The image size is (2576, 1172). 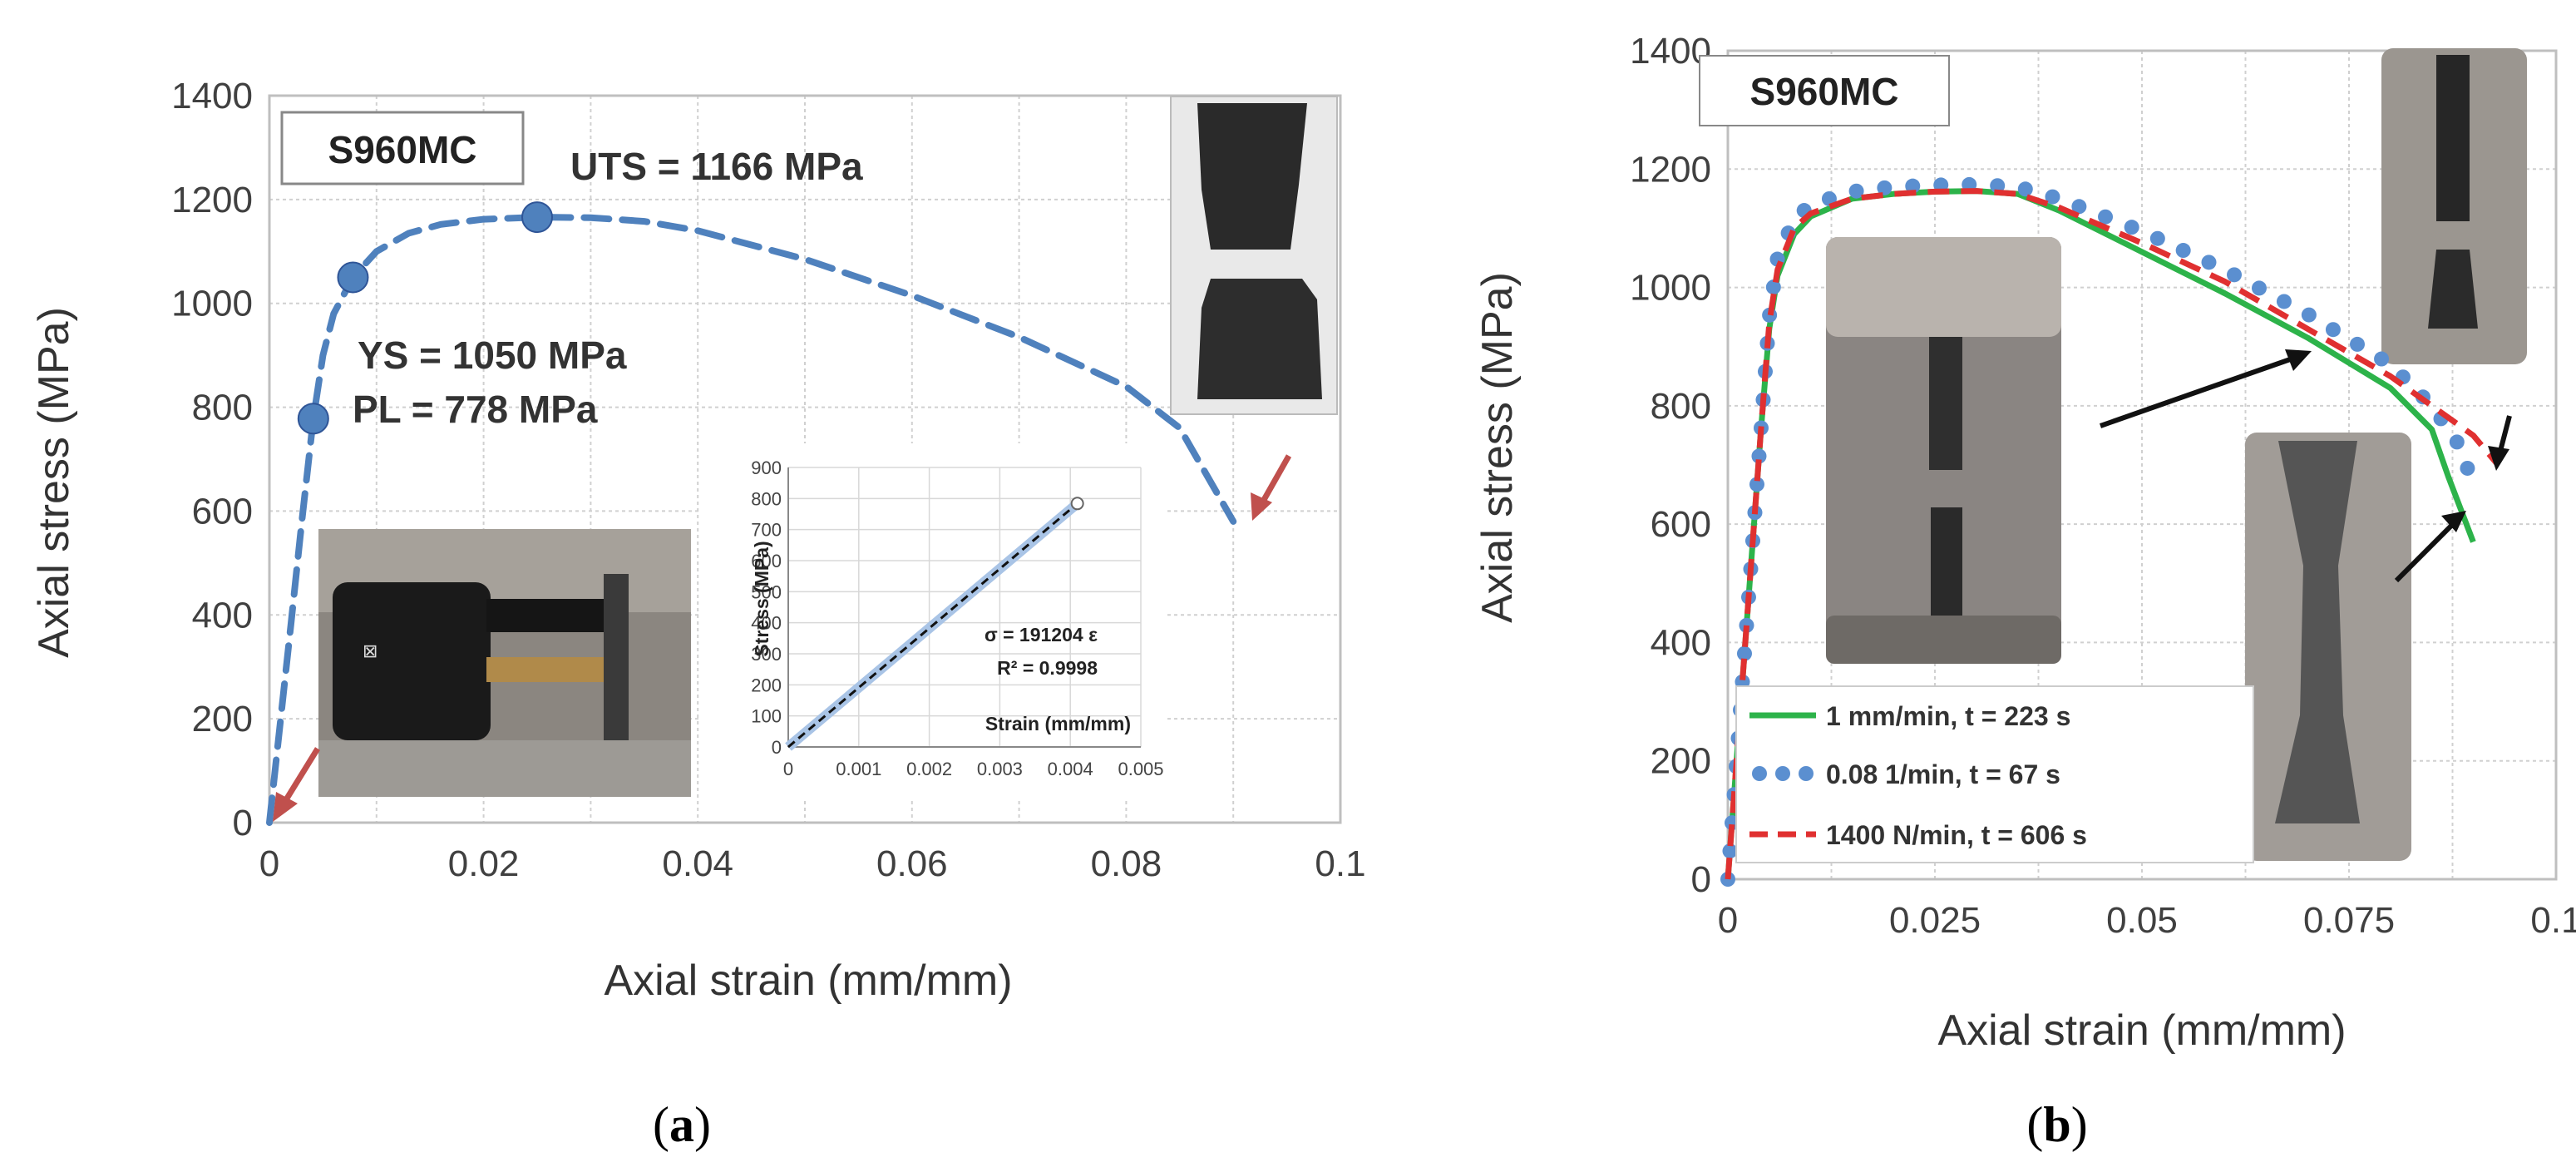 I want to click on inset-ytick-label: 0, so click(x=777, y=747).